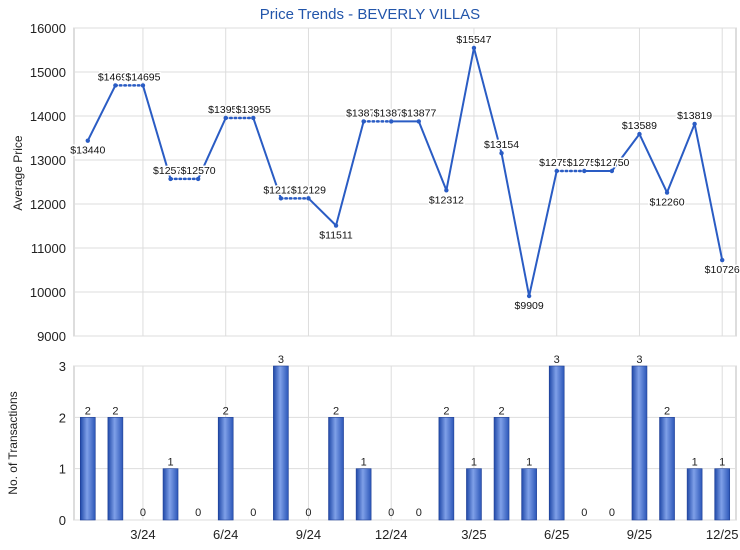 The image size is (740, 550). Describe the element at coordinates (501, 145) in the screenshot. I see `price-data-label: $13154` at that location.